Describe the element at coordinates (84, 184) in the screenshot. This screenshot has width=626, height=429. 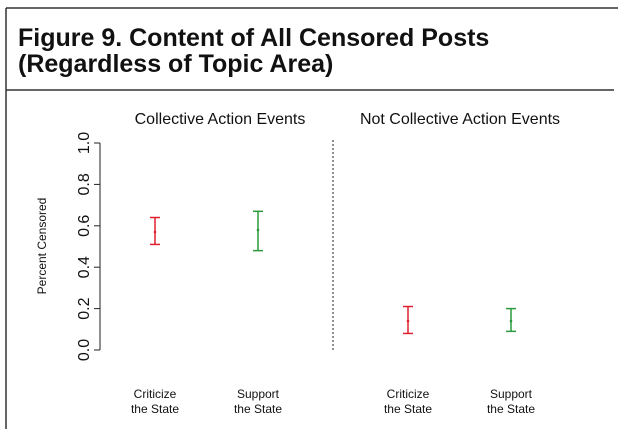
I see `y-tick-label: 0.8` at that location.